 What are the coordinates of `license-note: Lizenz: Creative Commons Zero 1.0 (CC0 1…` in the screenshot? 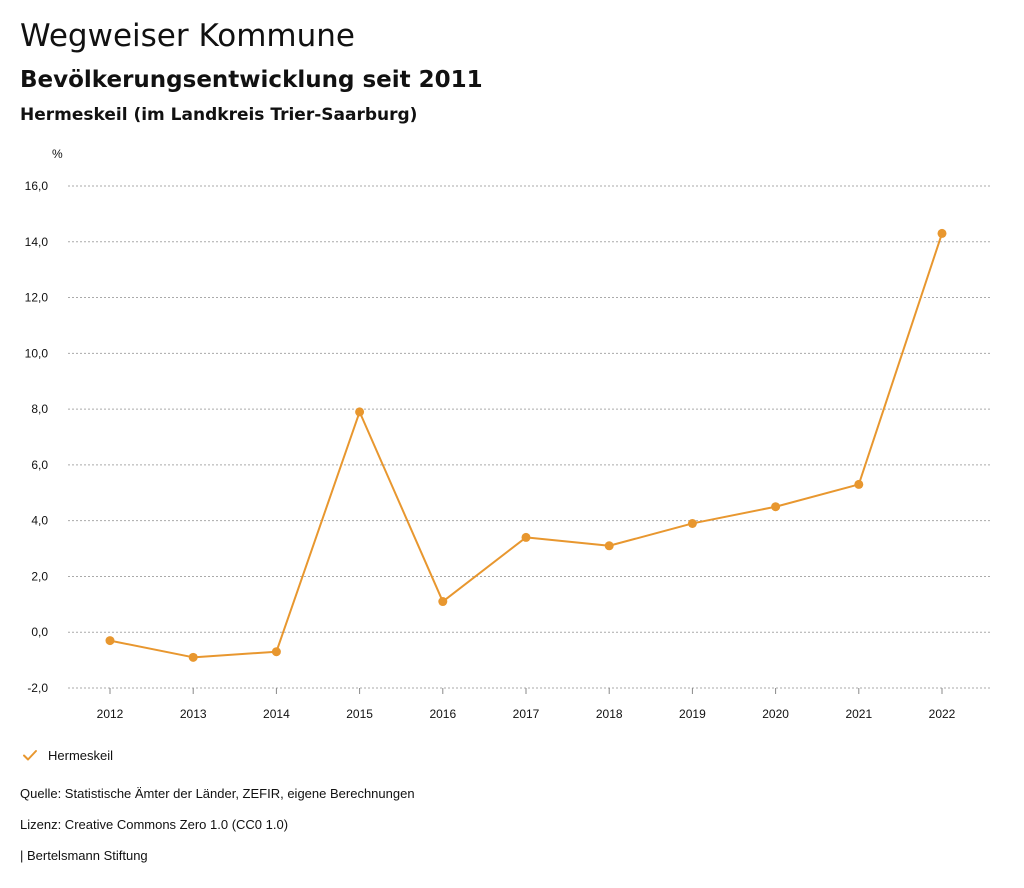 It's located at (154, 824).